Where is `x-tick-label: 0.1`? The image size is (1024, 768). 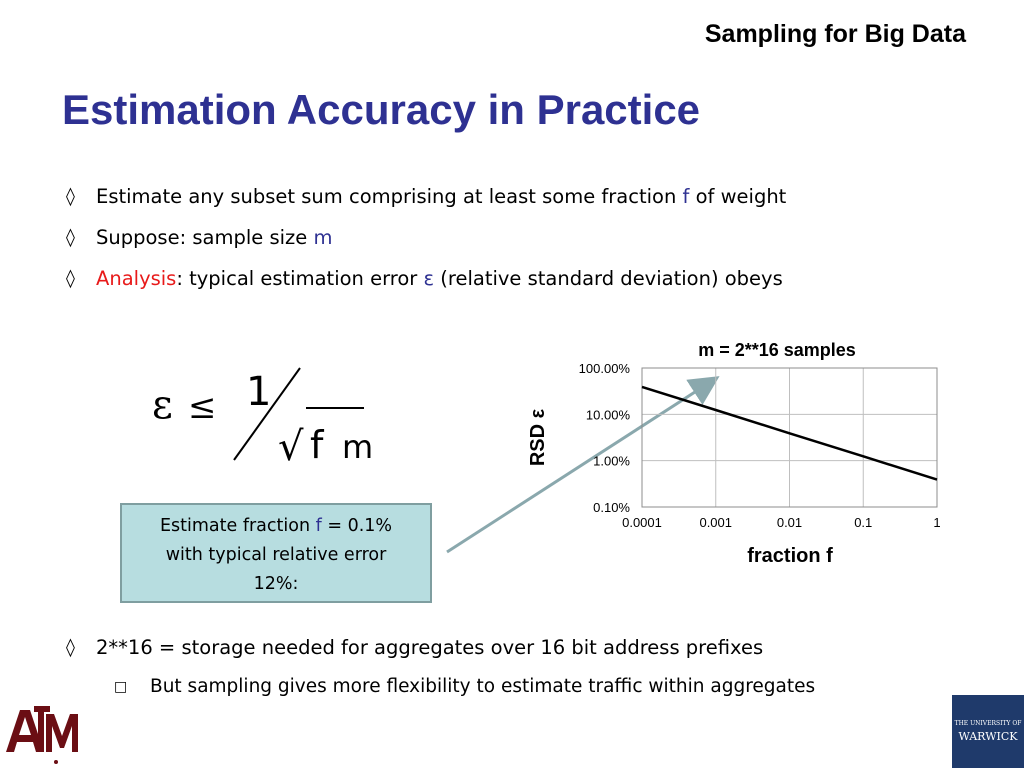
x-tick-label: 0.1 is located at coordinates (863, 522).